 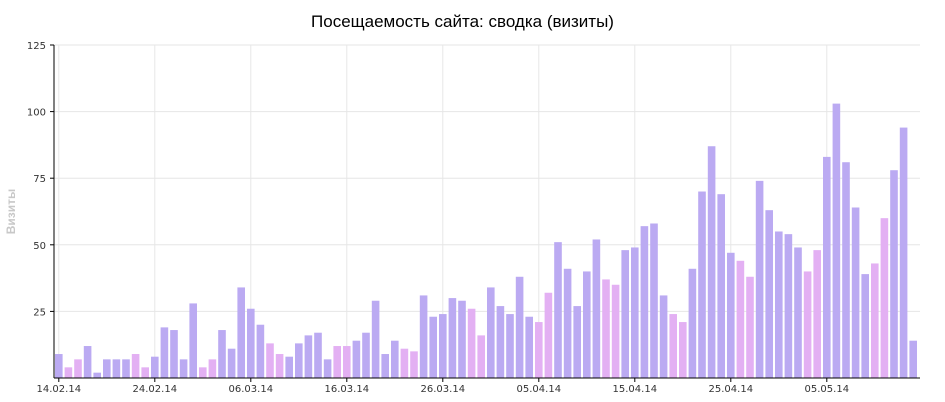 What do you see at coordinates (347, 389) in the screenshot?
I see `x-tick-label: 16.03.14` at bounding box center [347, 389].